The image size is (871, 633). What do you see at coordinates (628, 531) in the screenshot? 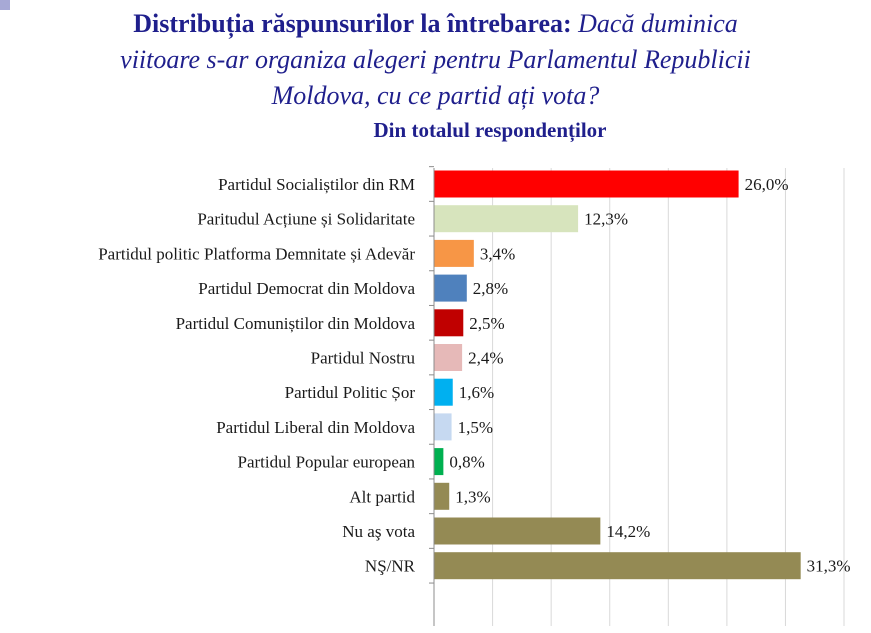
I see `value-label: 14,2%` at bounding box center [628, 531].